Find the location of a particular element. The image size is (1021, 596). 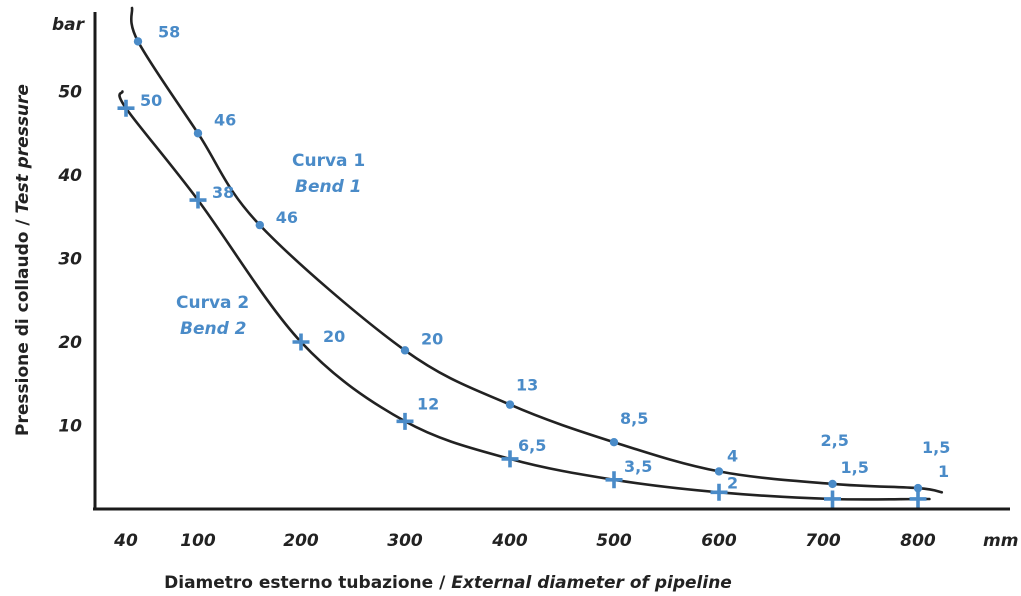

series-1-name-en: Bend 1 is located at coordinates (328, 187).